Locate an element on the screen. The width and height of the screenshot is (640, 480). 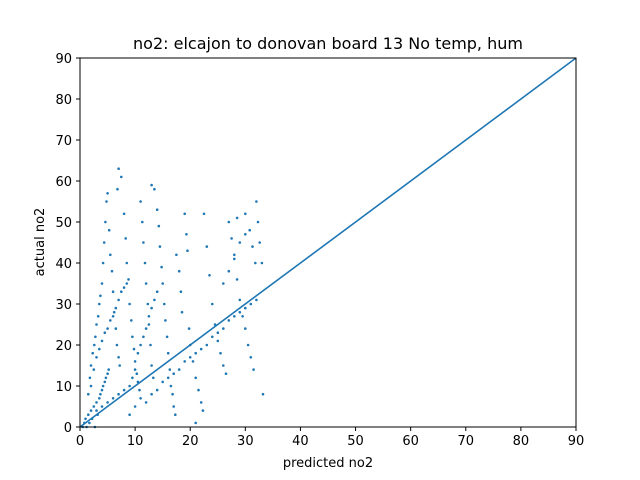
y-tick-label: 60 is located at coordinates (63, 182).